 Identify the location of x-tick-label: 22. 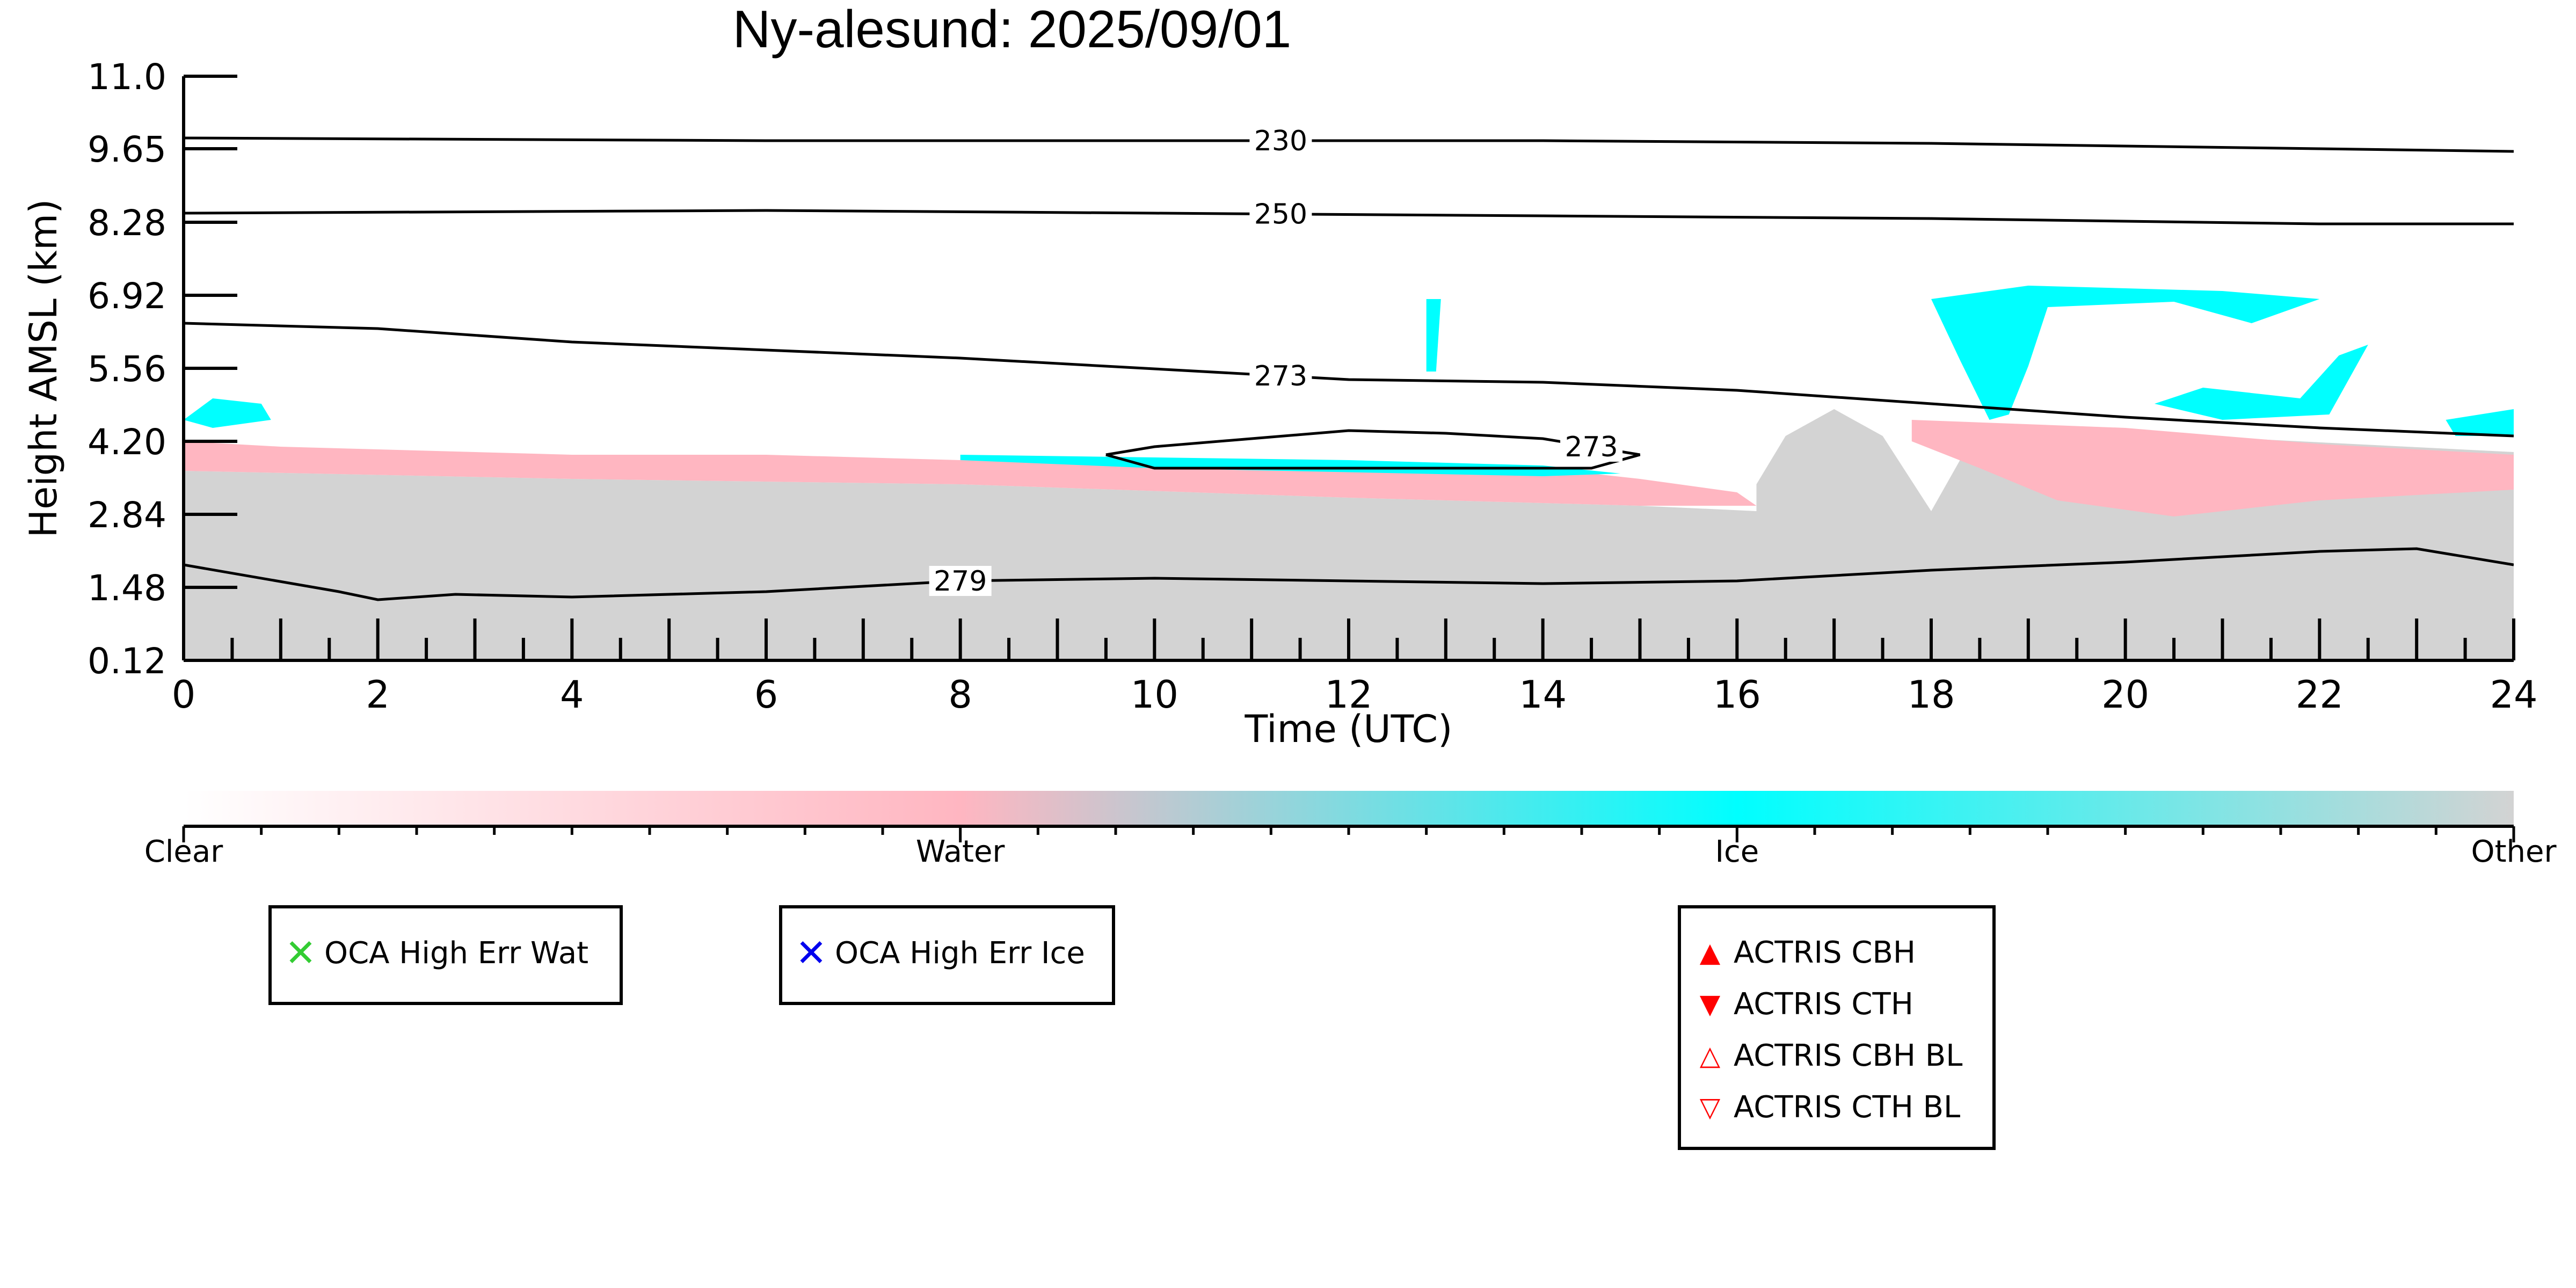
(2320, 695).